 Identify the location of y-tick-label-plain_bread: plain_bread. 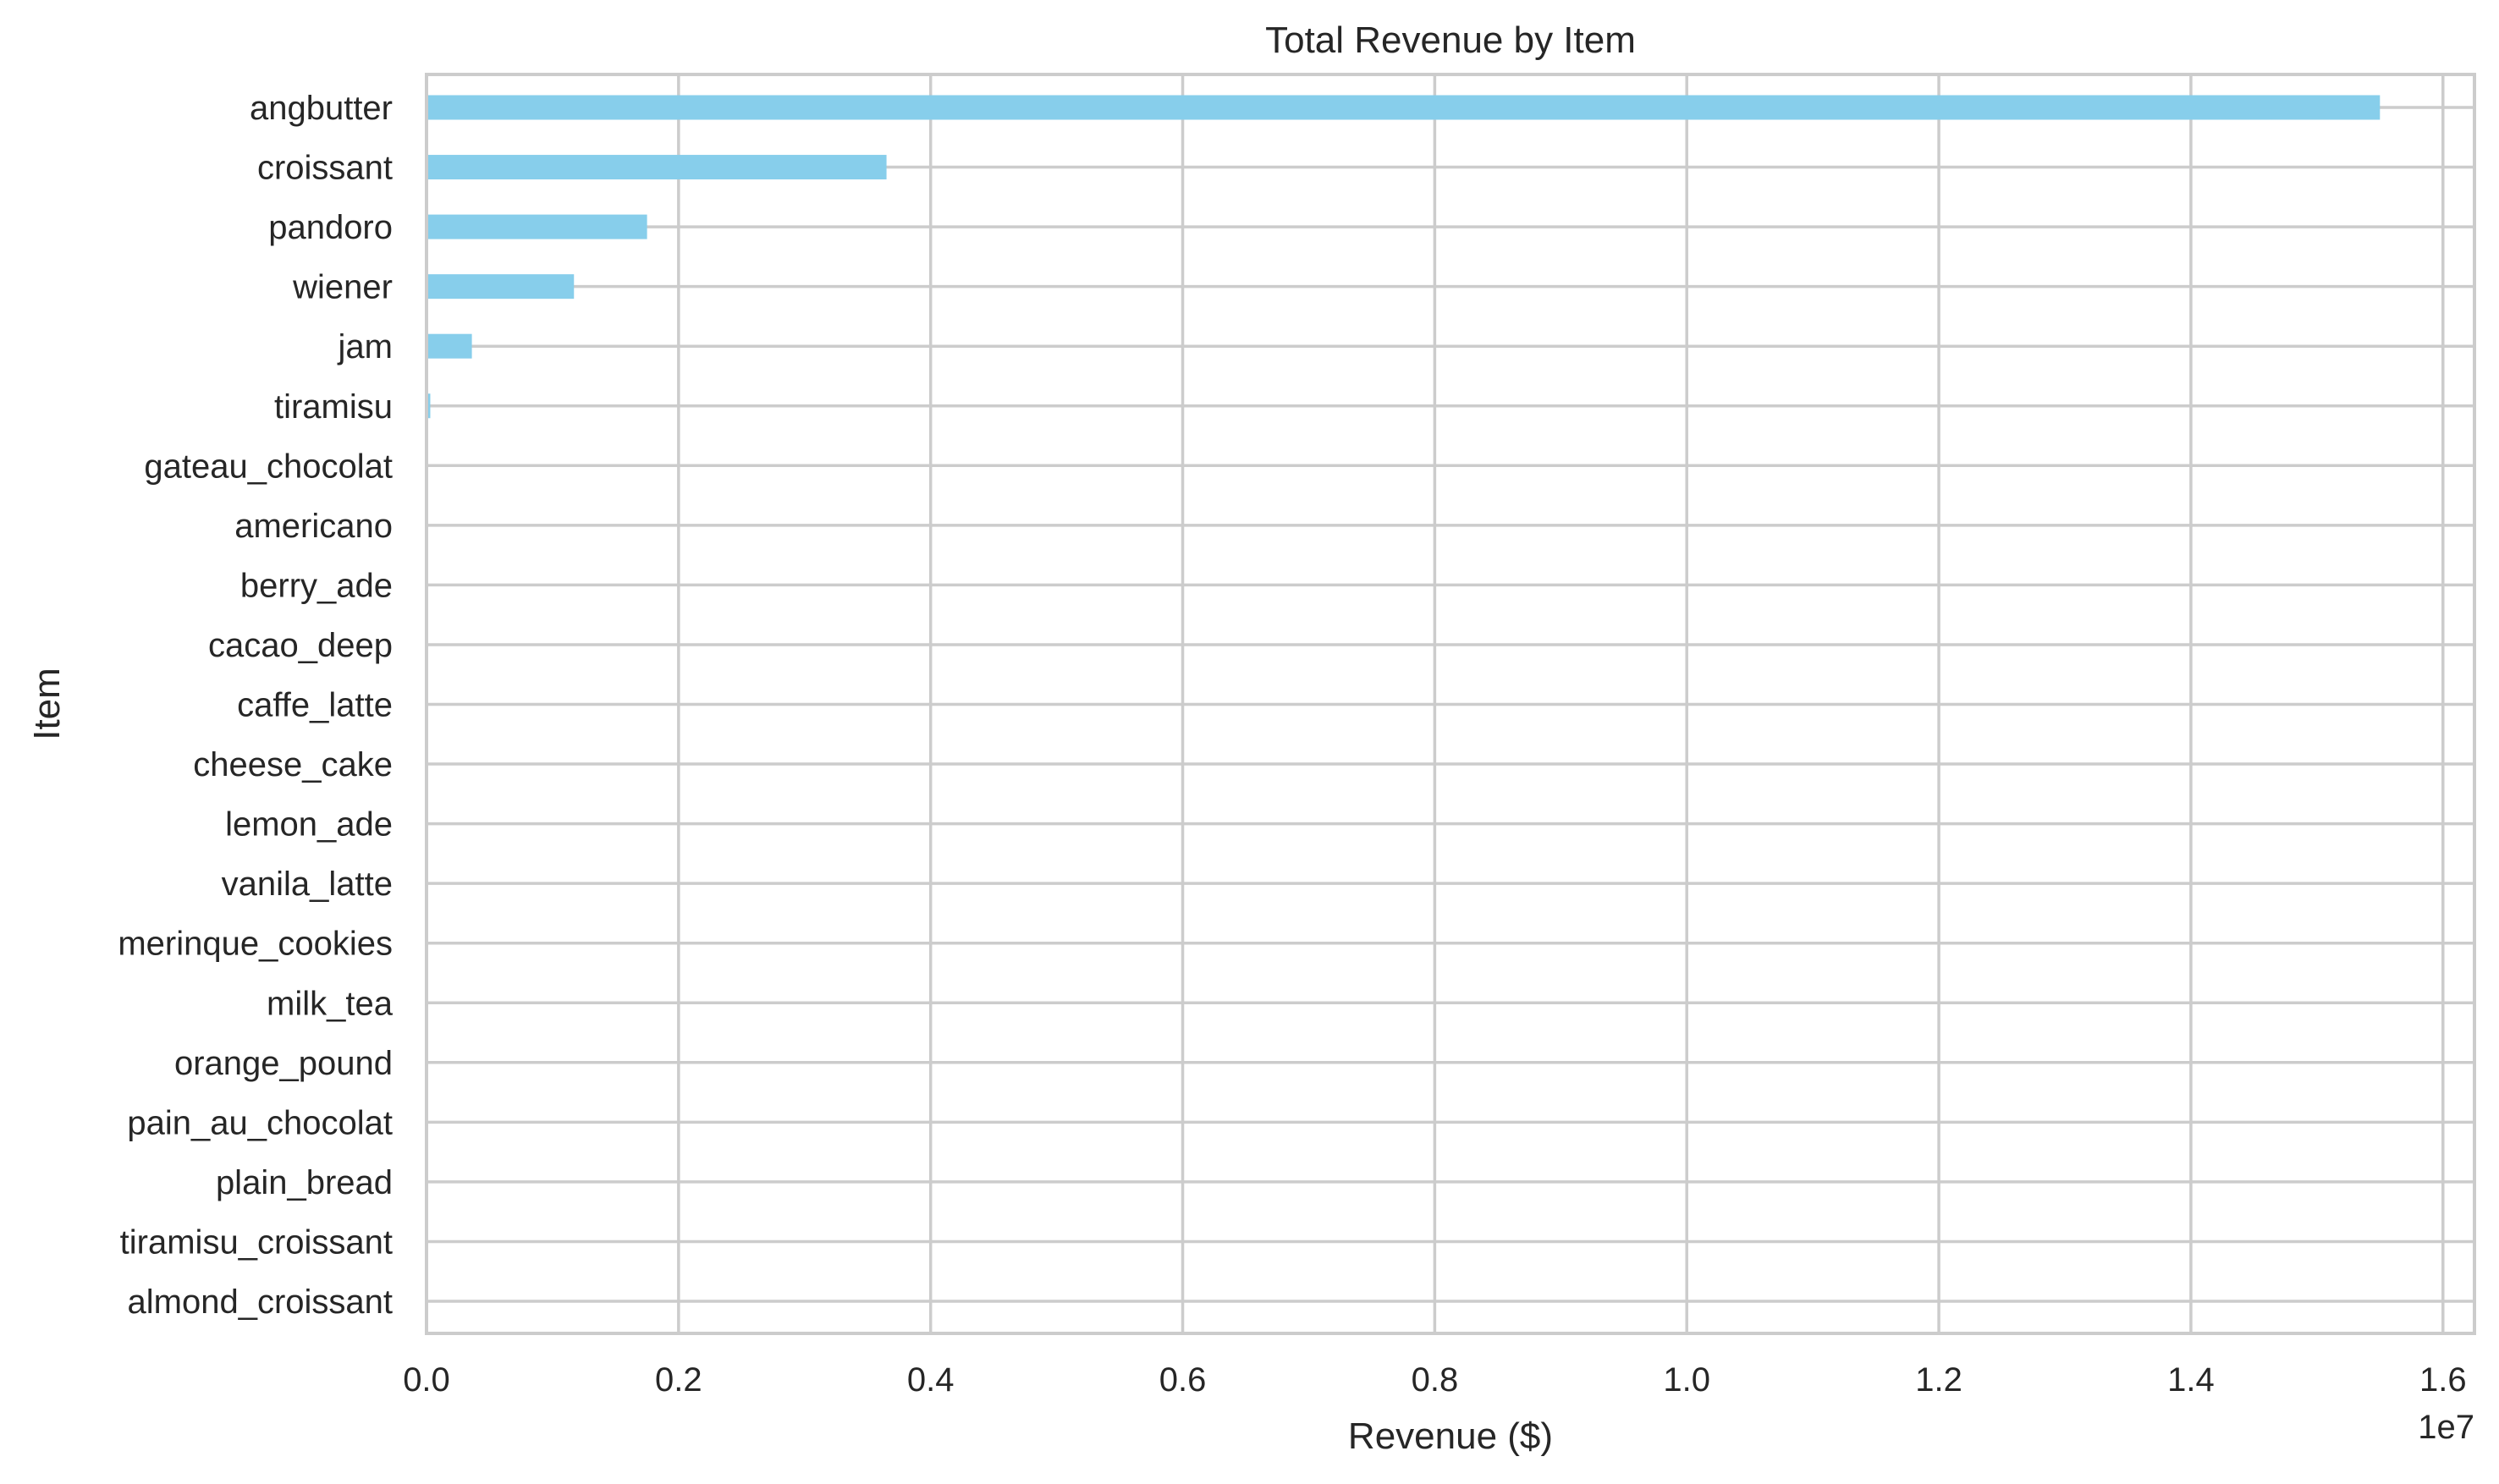
(304, 1182).